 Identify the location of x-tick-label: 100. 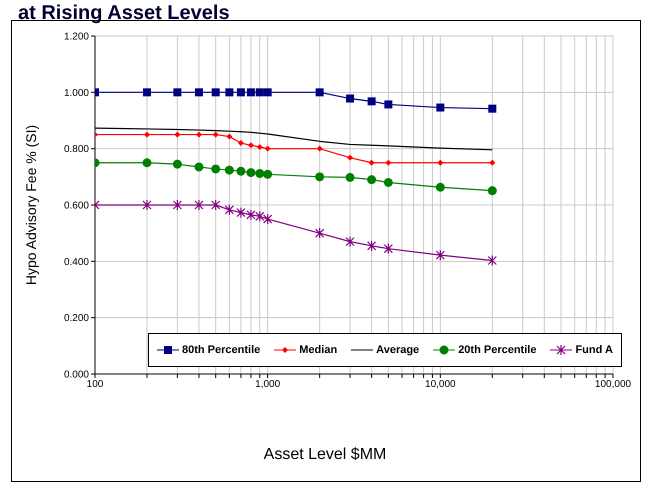
(95, 384).